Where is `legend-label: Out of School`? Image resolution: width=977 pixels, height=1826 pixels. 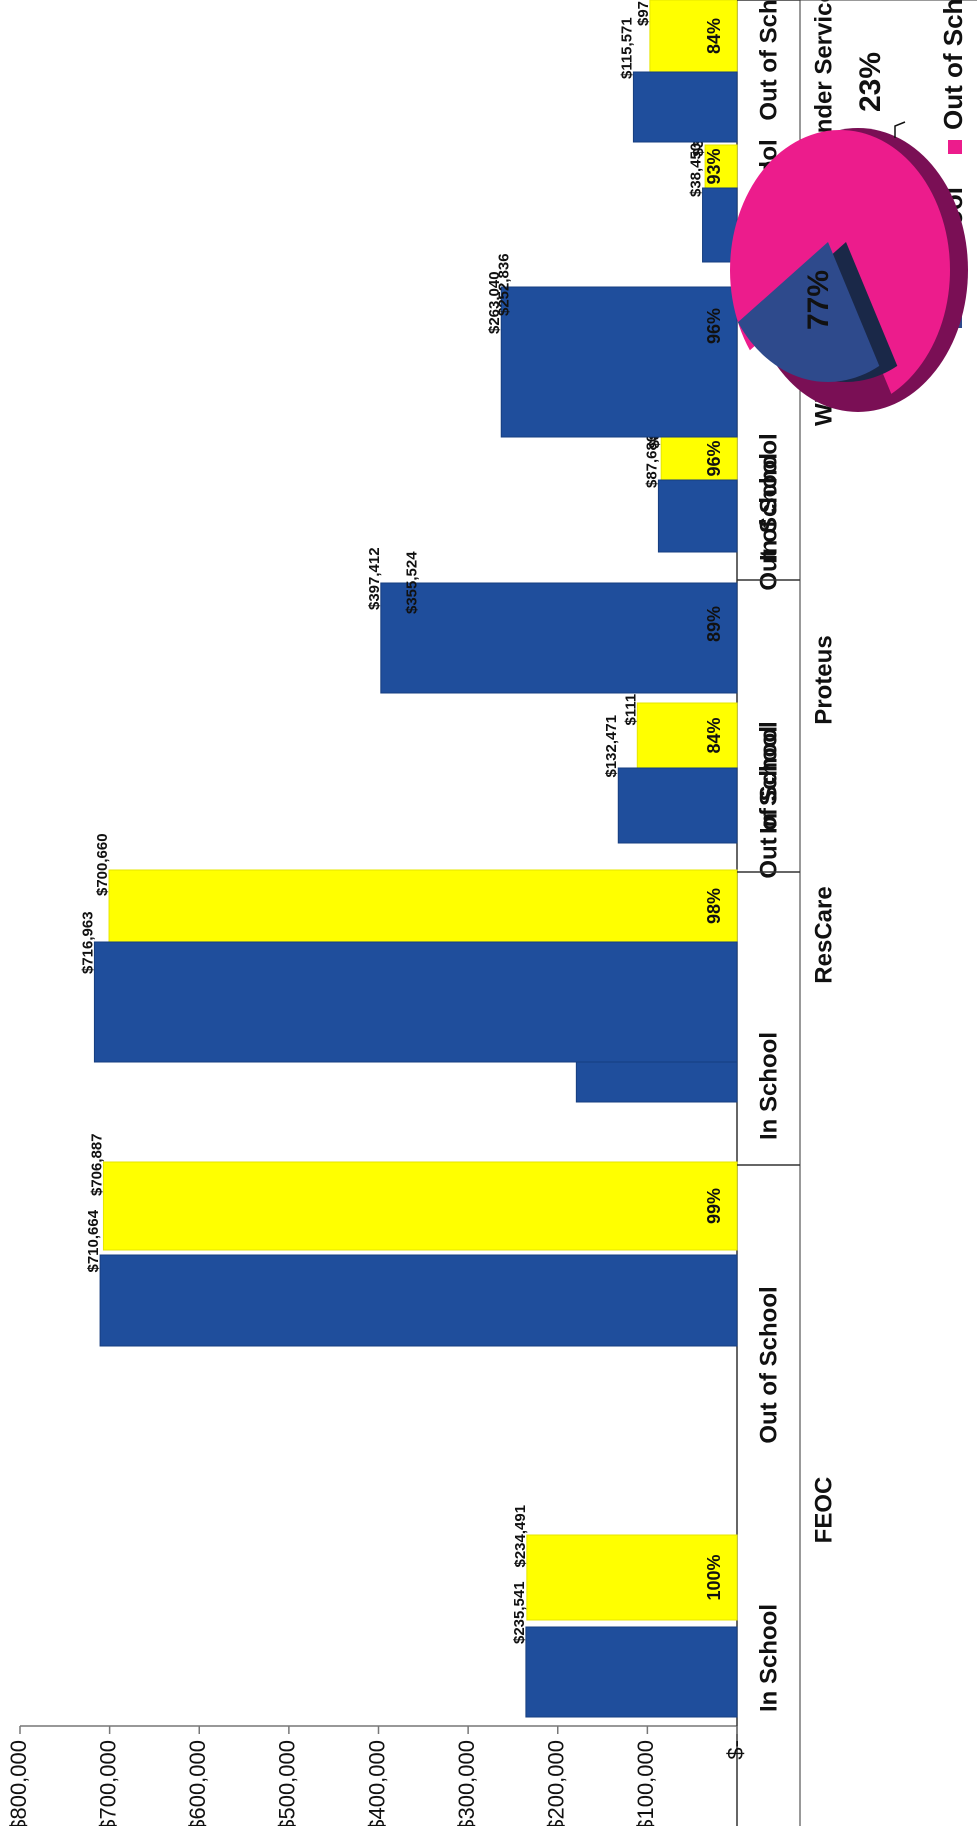
legend-label: Out of School is located at coordinates (953, 65).